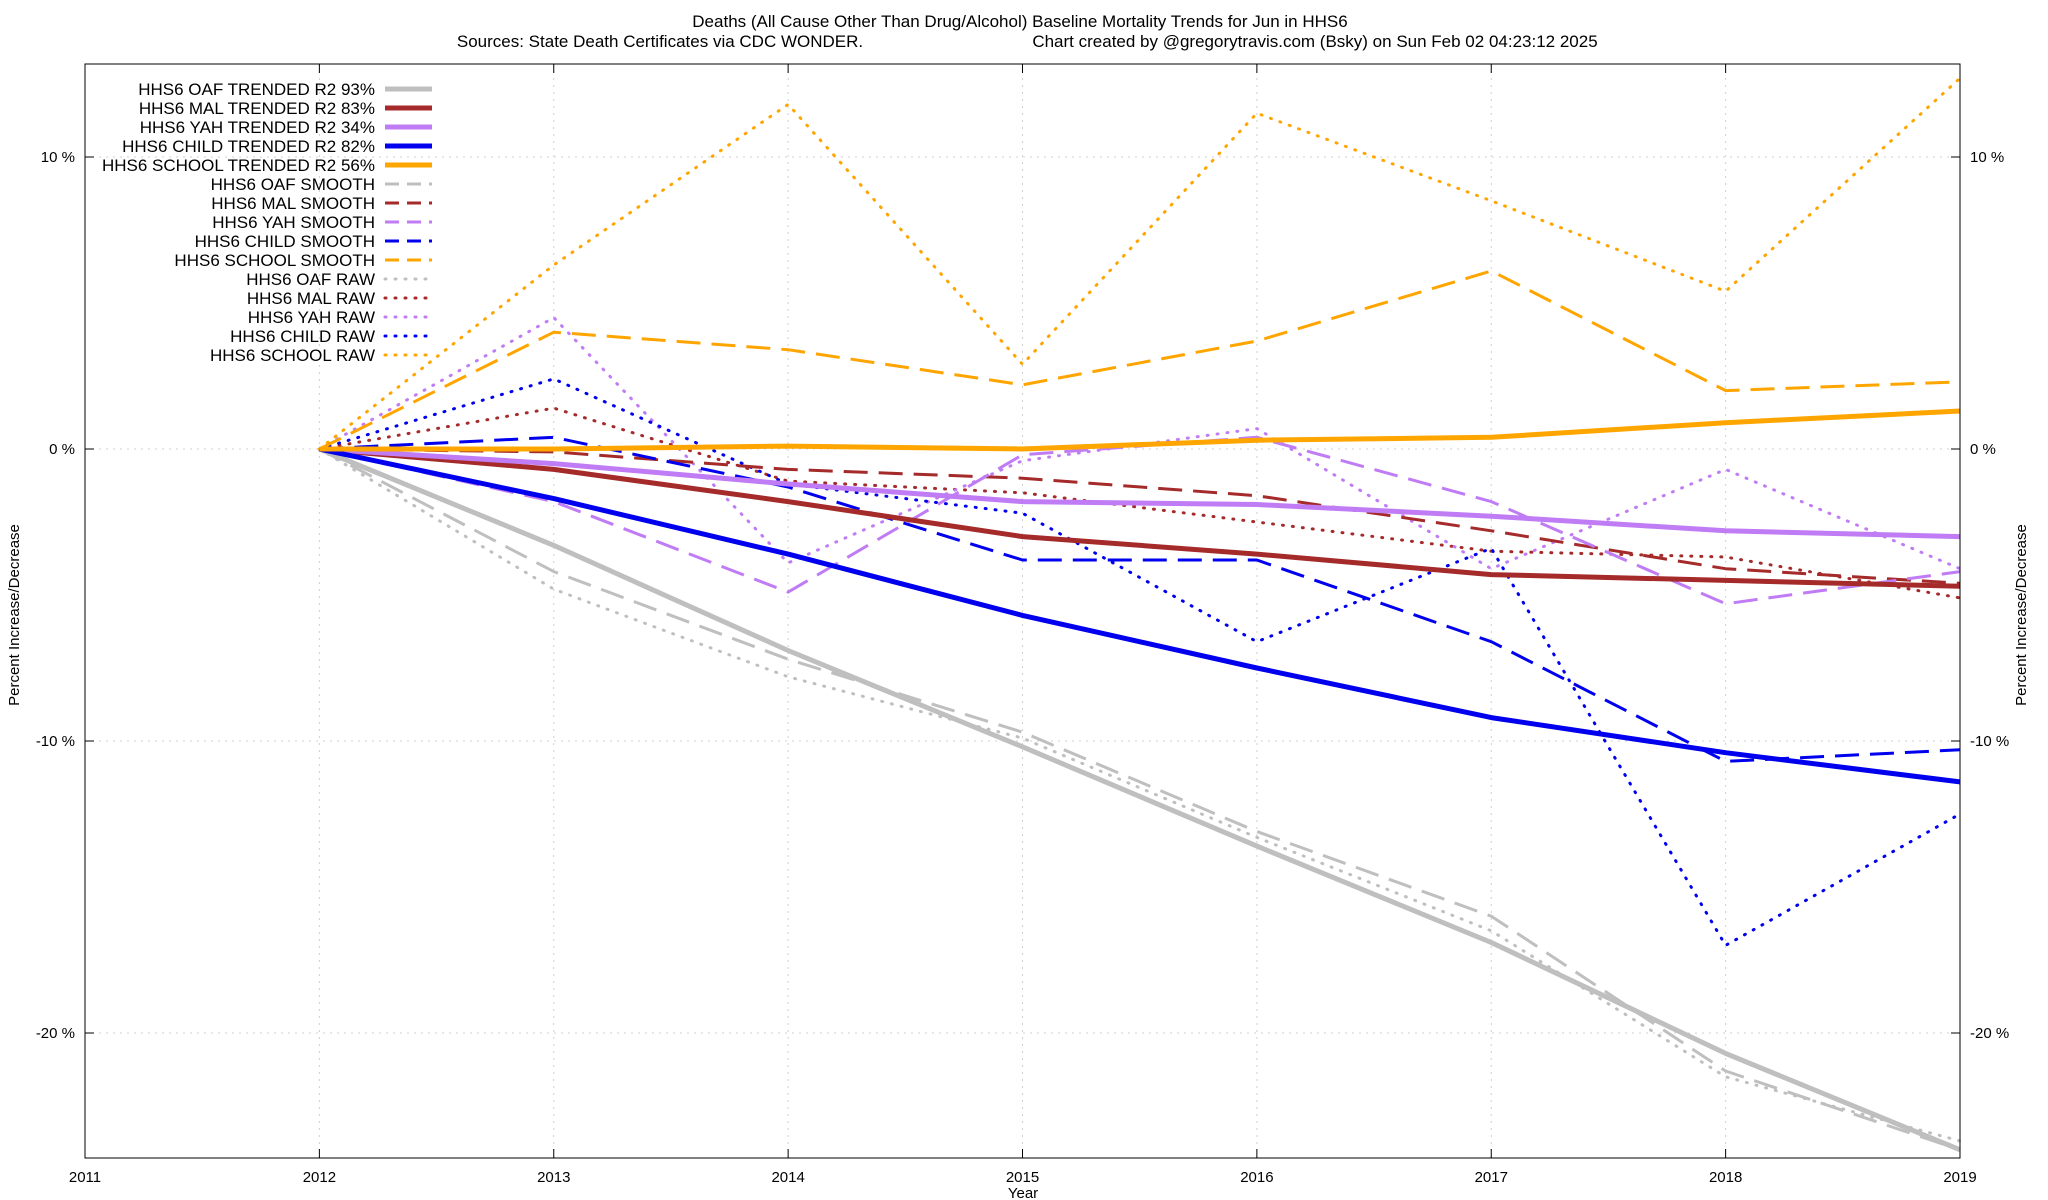  I want to click on legend-label-6: HHS6 OAF SMOOTH, so click(293, 184).